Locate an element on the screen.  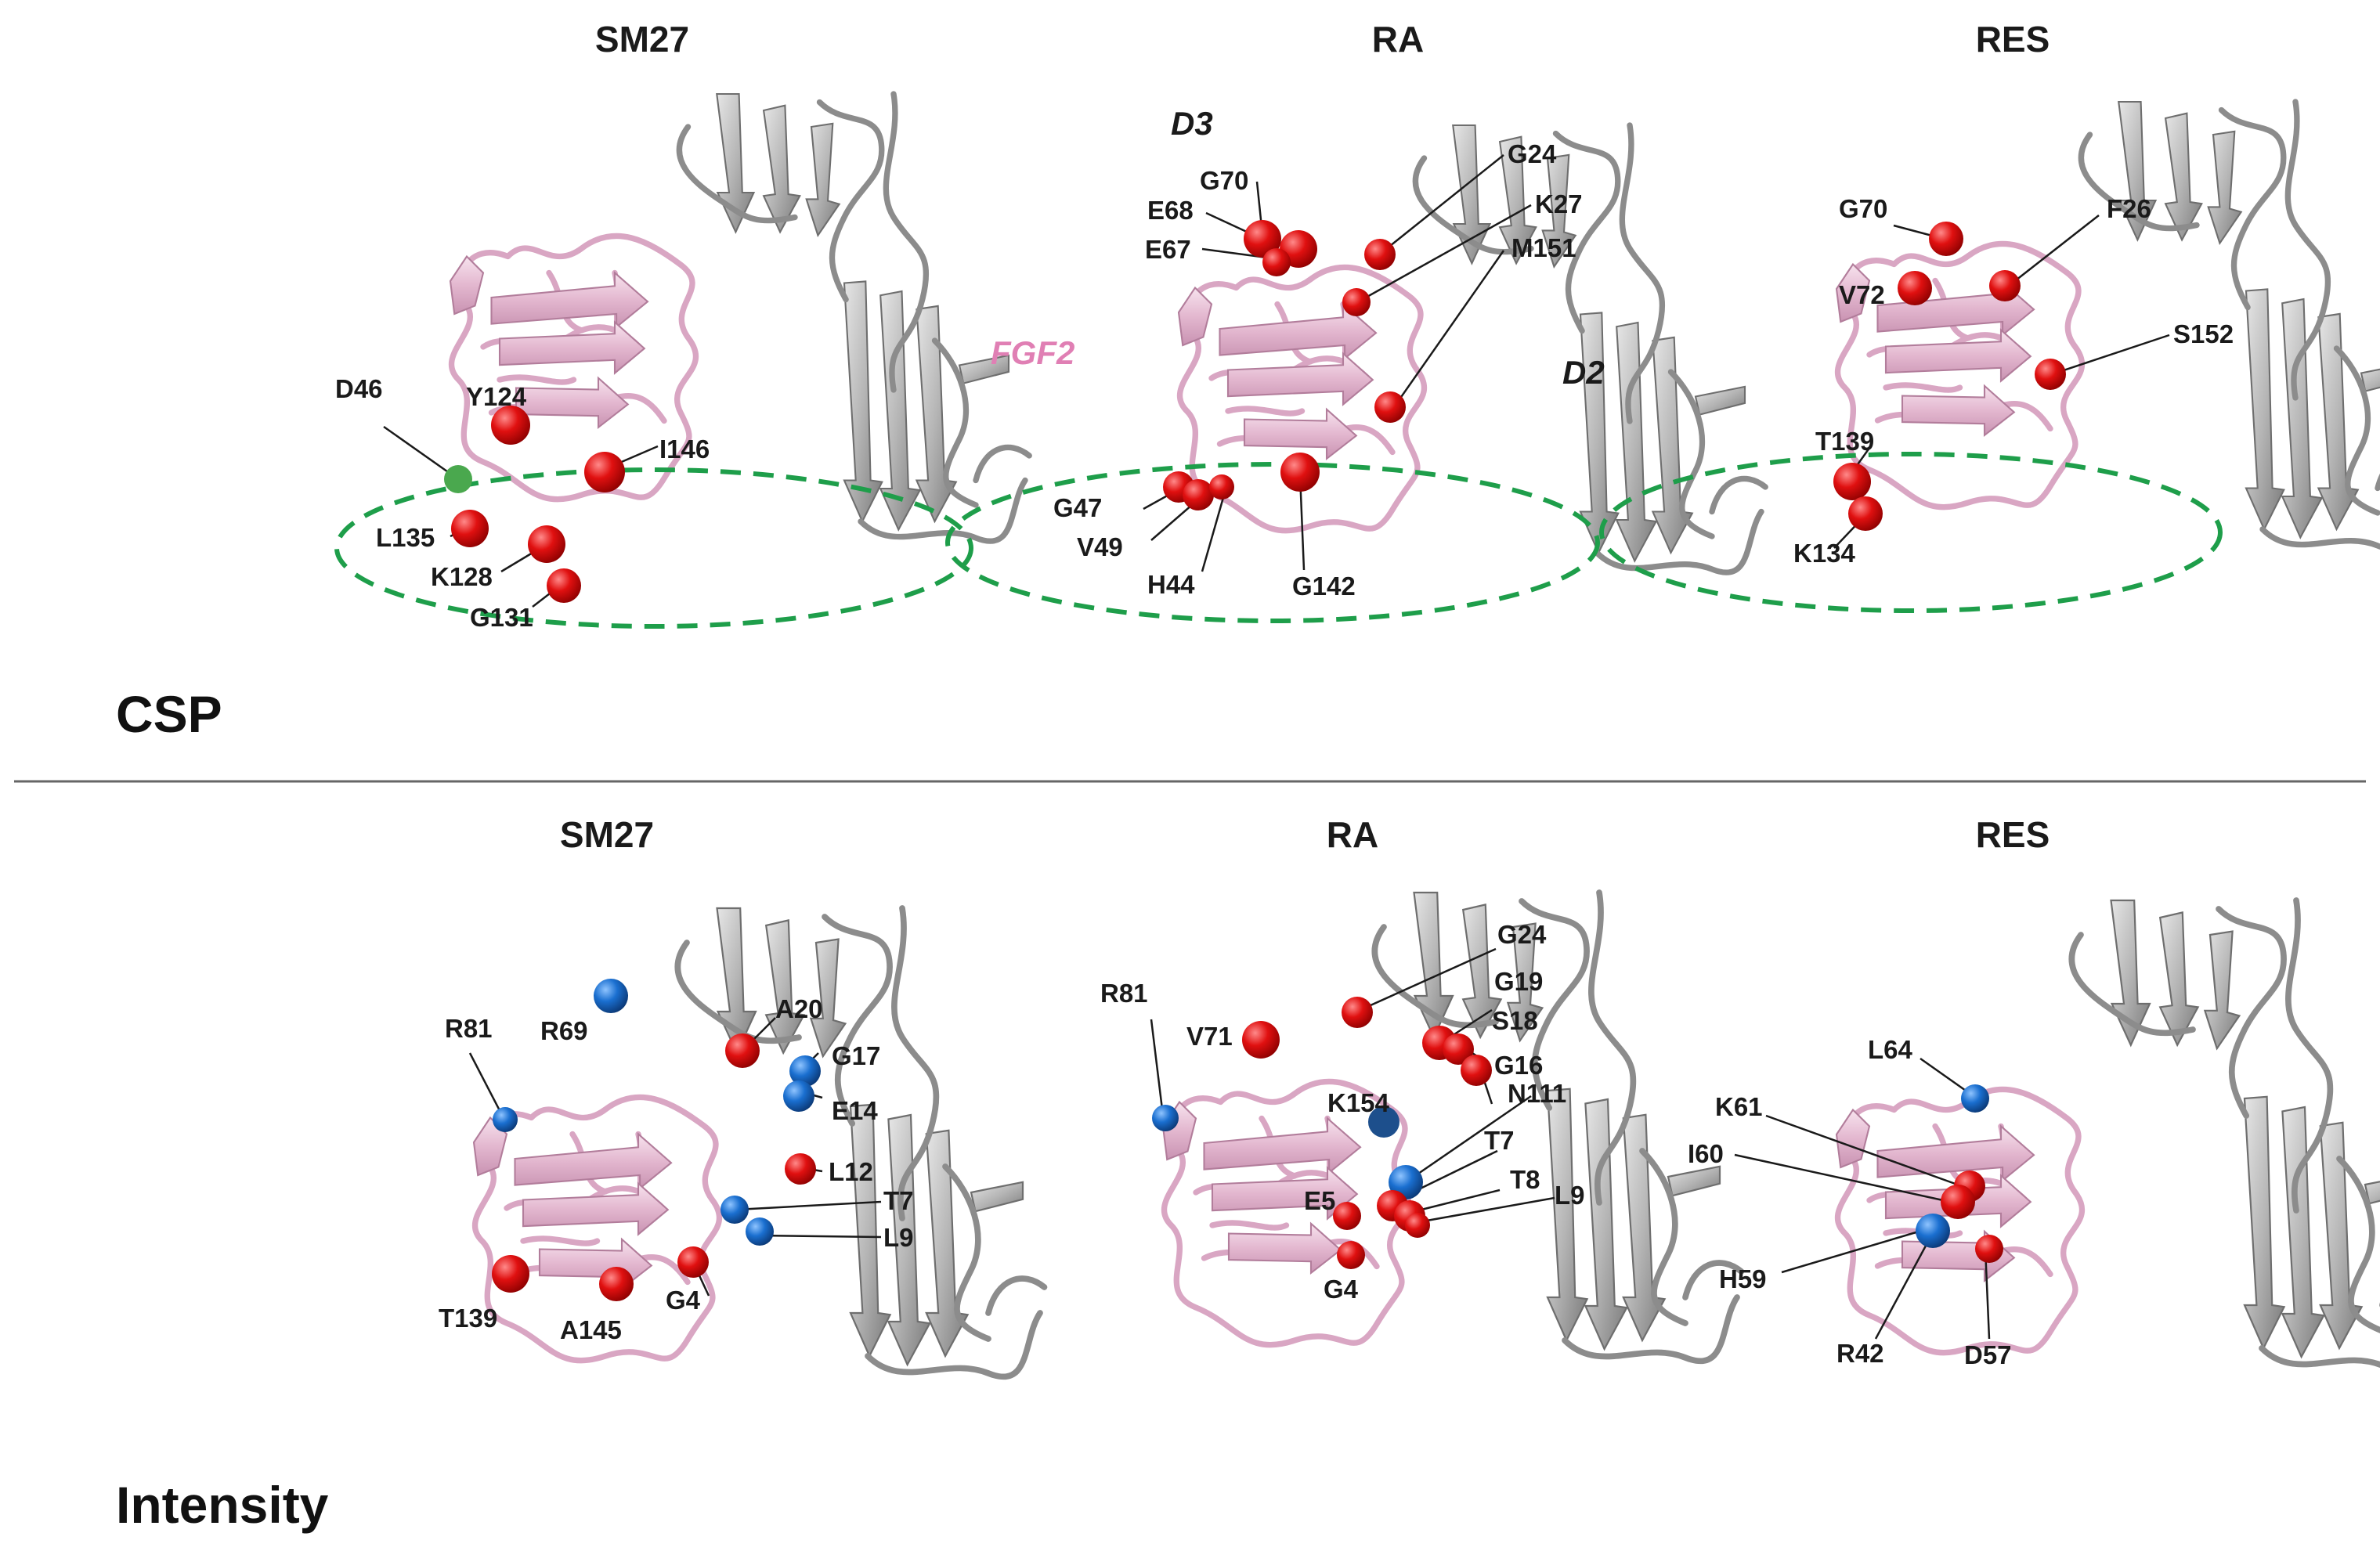
intensity-panel-ra: RA is located at coordinates (1421, 1087).